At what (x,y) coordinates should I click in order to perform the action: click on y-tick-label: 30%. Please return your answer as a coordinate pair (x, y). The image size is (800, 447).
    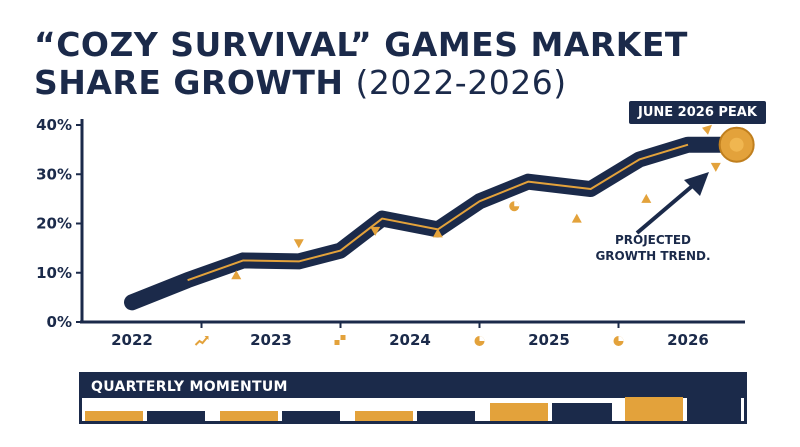
    Looking at the image, I should click on (54, 174).